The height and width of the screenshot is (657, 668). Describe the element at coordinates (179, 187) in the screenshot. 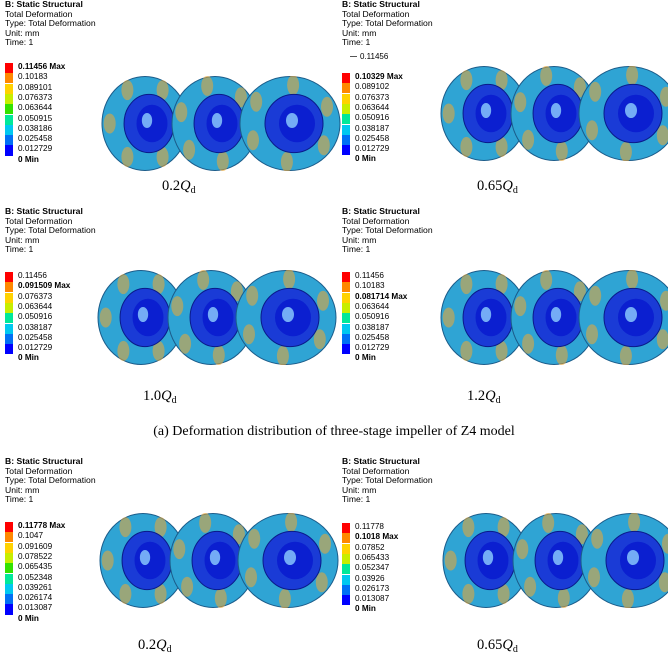

I see `flow-condition-label: 0.2Qd` at that location.